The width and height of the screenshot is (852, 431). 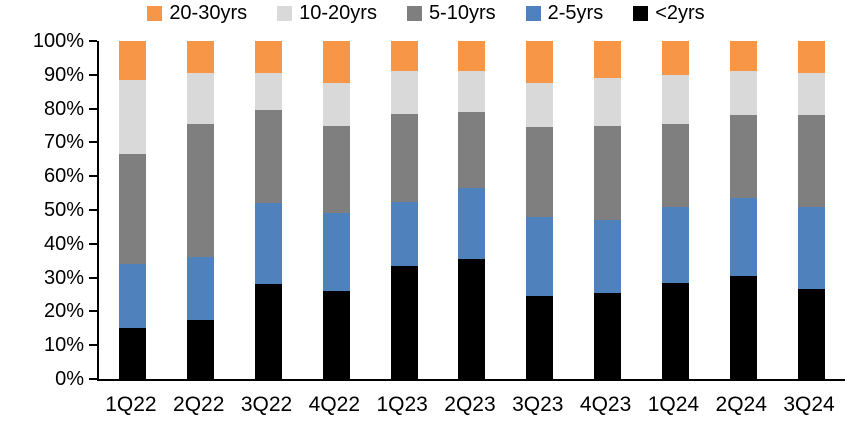 What do you see at coordinates (811, 210) in the screenshot?
I see `bar-3q24` at bounding box center [811, 210].